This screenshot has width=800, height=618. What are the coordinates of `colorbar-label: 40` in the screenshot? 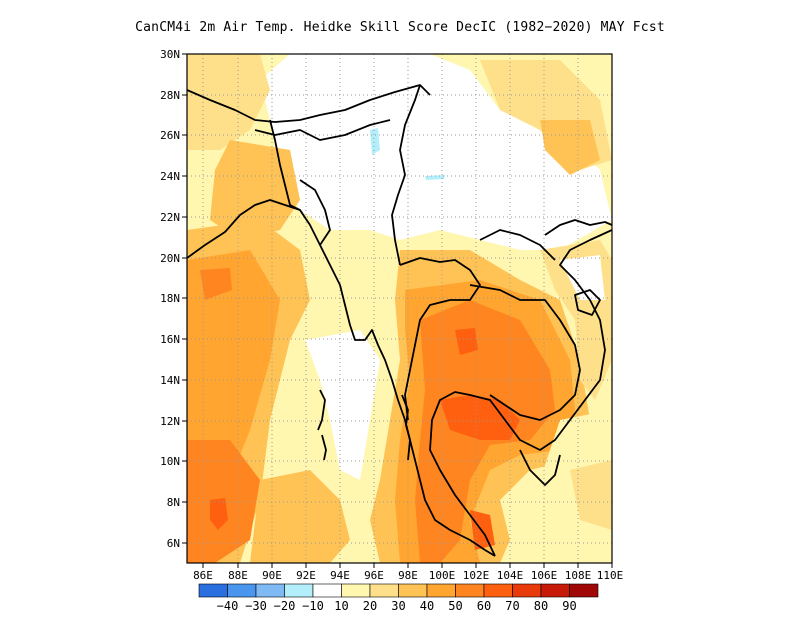 It's located at (427, 606).